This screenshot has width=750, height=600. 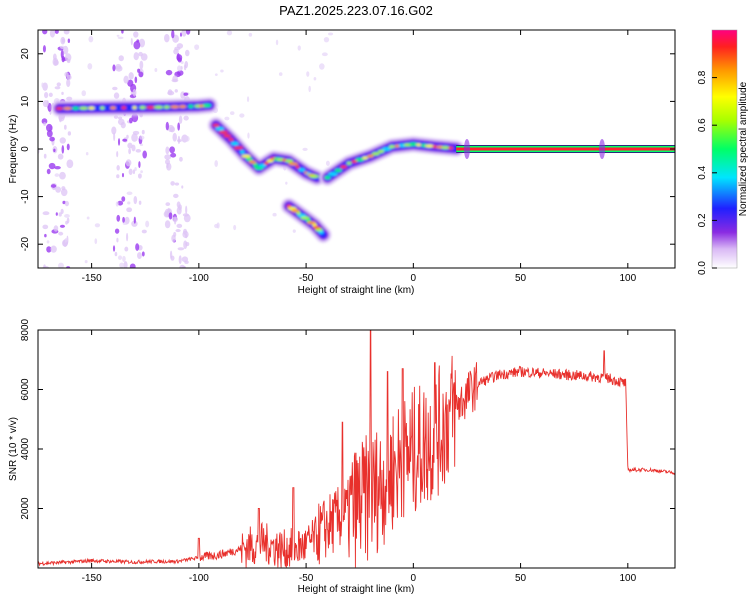 What do you see at coordinates (414, 278) in the screenshot?
I see `x-tick-label: 0` at bounding box center [414, 278].